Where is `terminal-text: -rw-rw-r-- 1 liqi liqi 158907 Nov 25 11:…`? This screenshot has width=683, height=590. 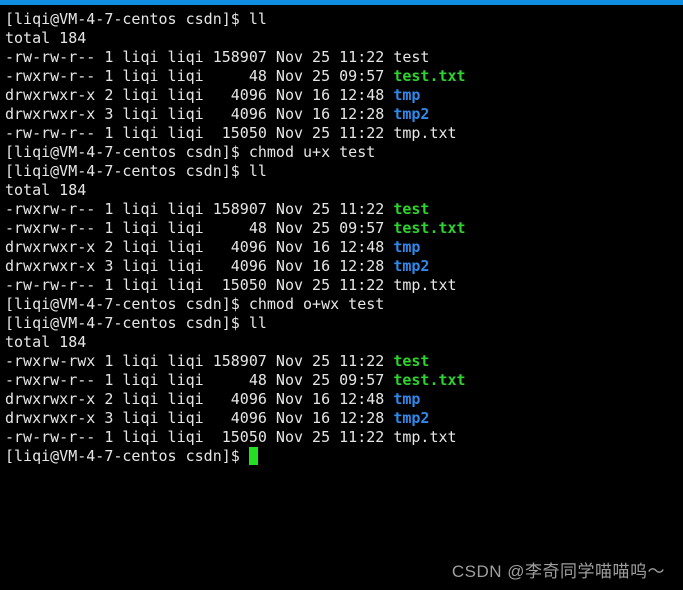
terminal-text: -rw-rw-r-- 1 liqi liqi 158907 Nov 25 11:… is located at coordinates (217, 57).